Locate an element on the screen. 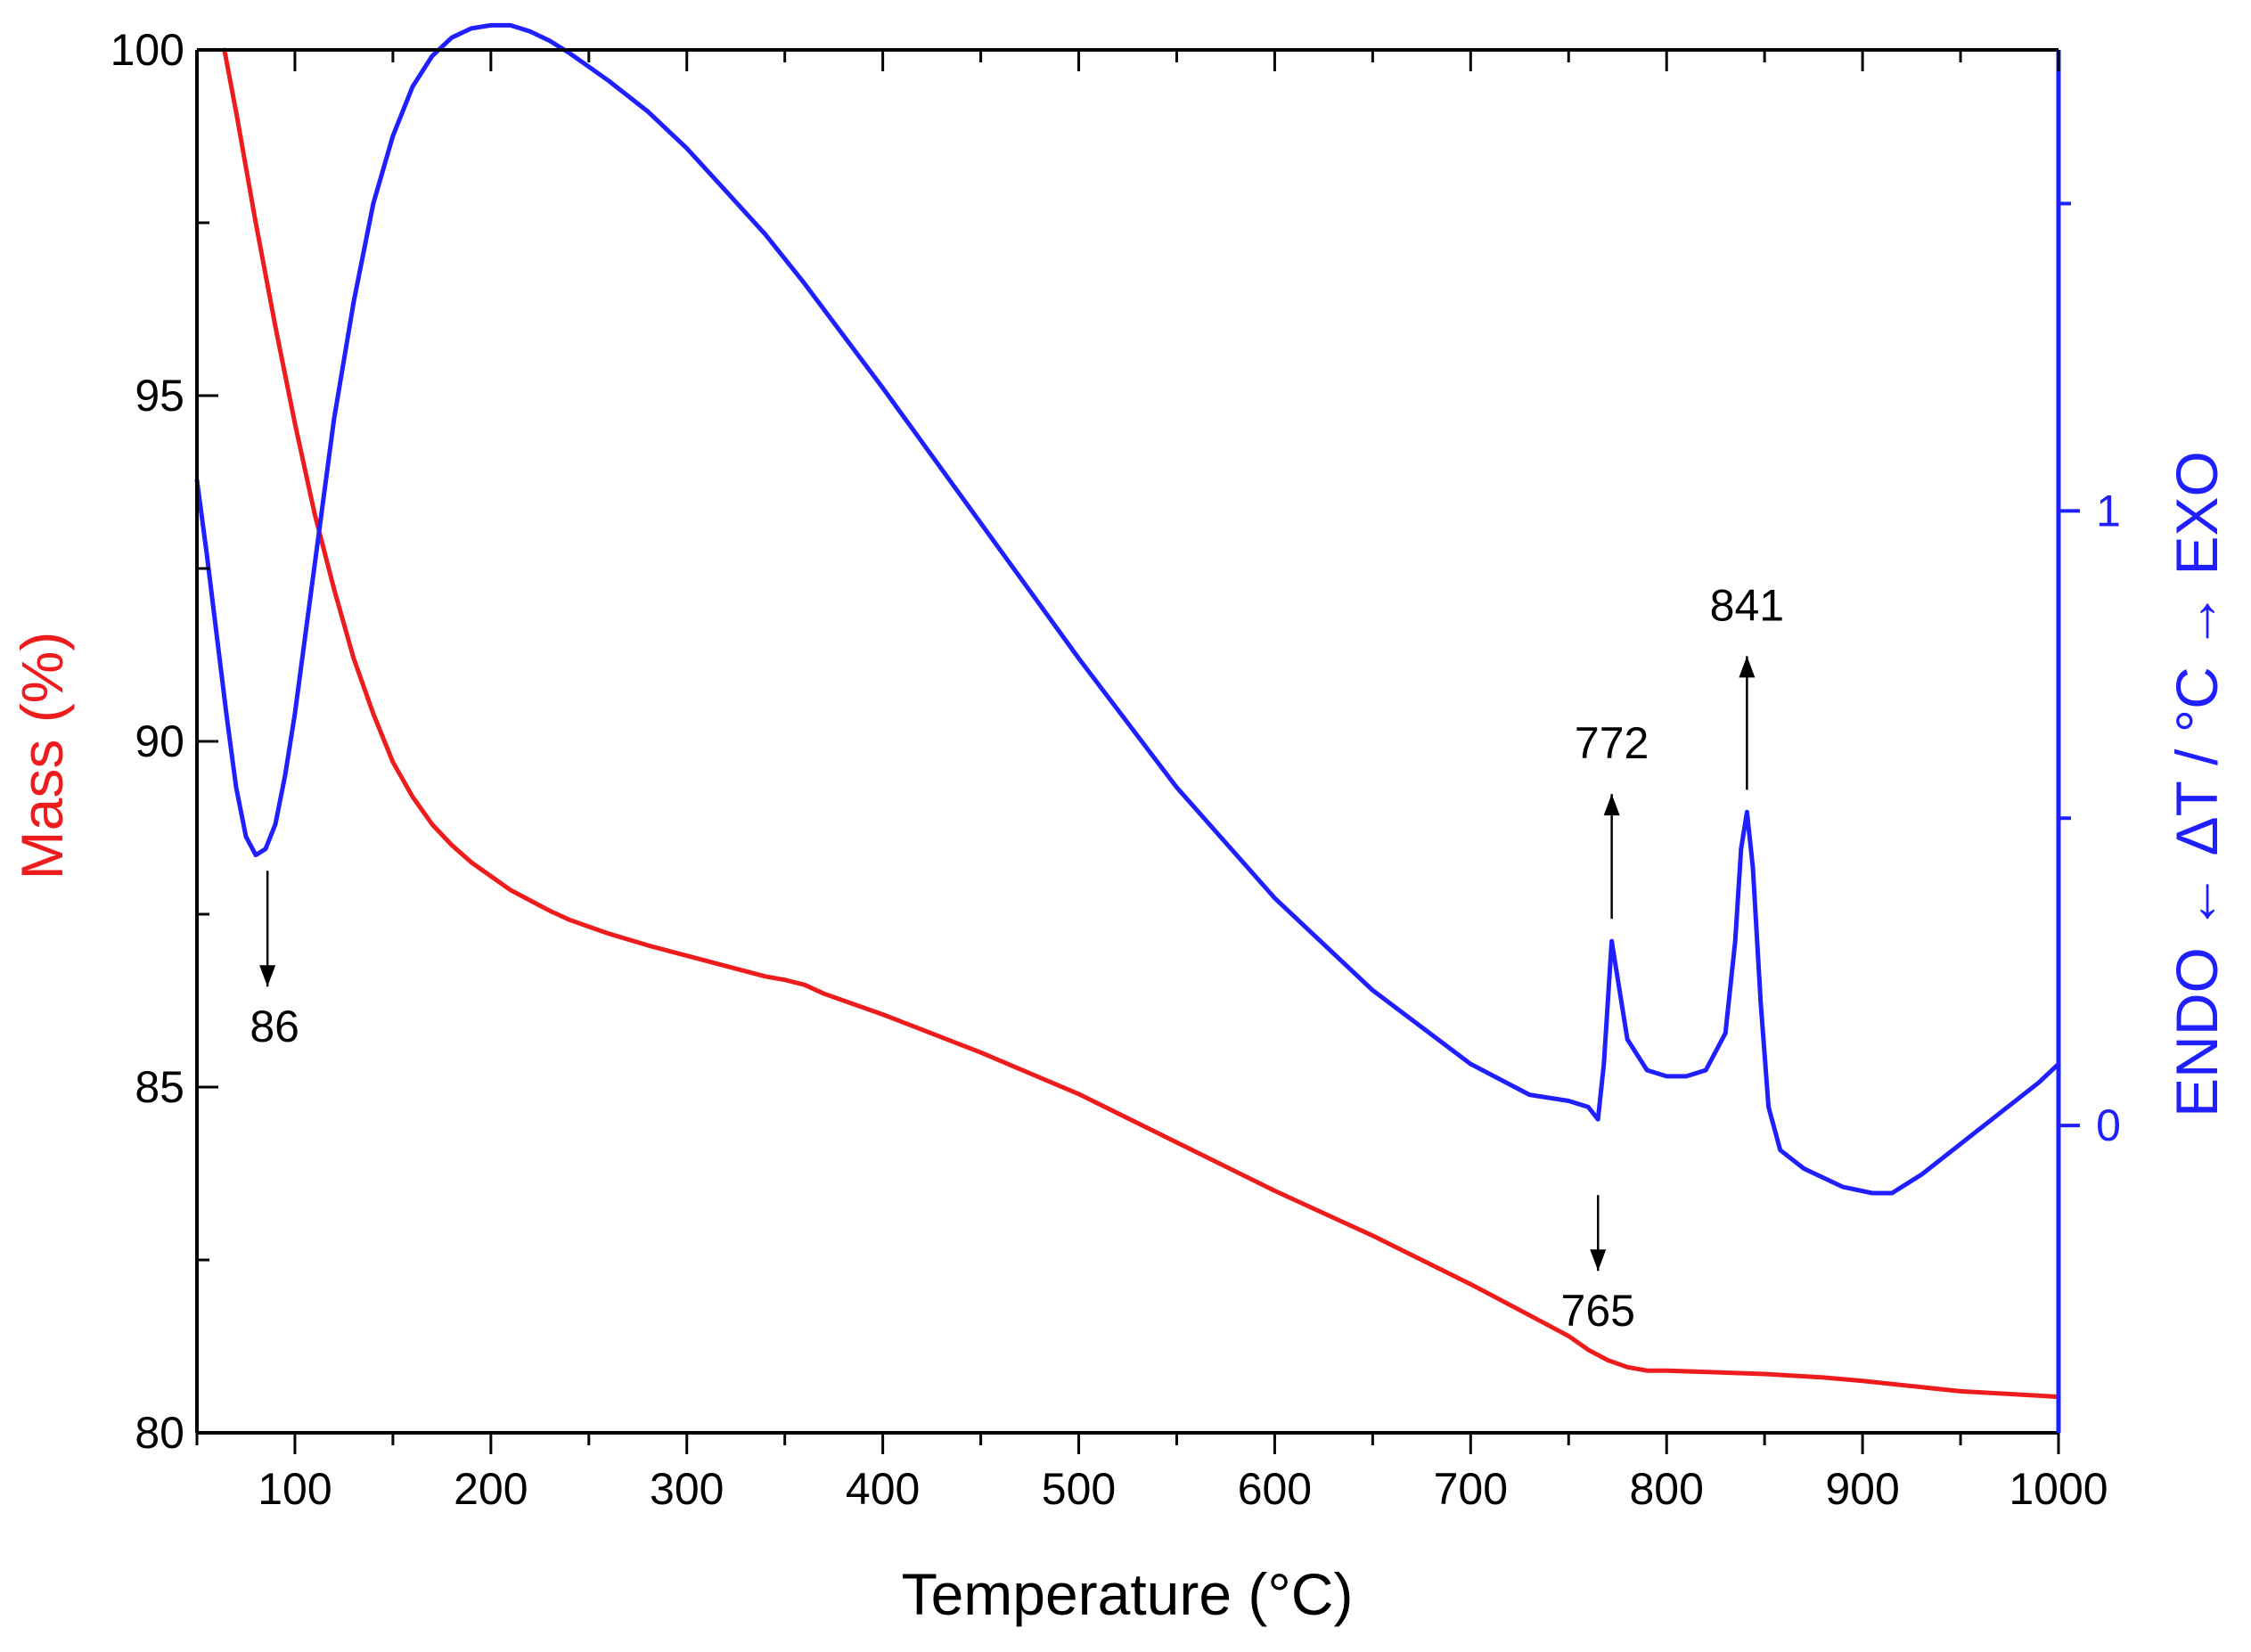  x-tick-label: 1000 is located at coordinates (2059, 1489).